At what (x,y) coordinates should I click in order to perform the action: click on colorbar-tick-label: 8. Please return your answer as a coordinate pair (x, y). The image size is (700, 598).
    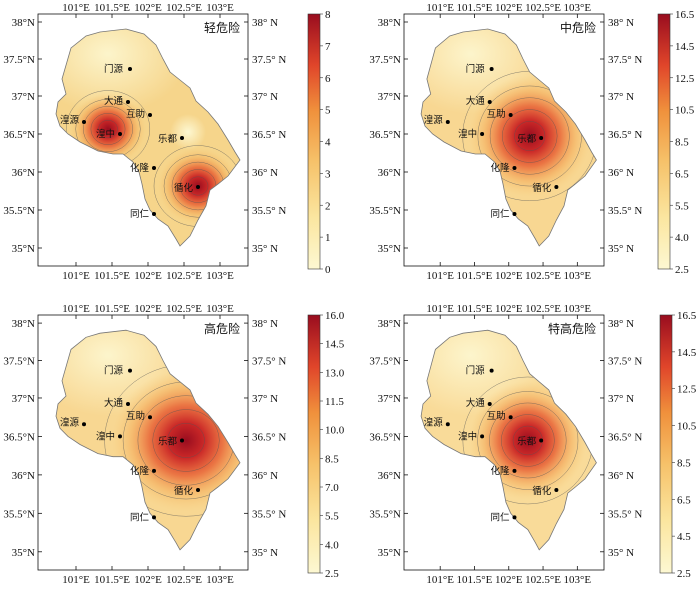
    Looking at the image, I should click on (328, 15).